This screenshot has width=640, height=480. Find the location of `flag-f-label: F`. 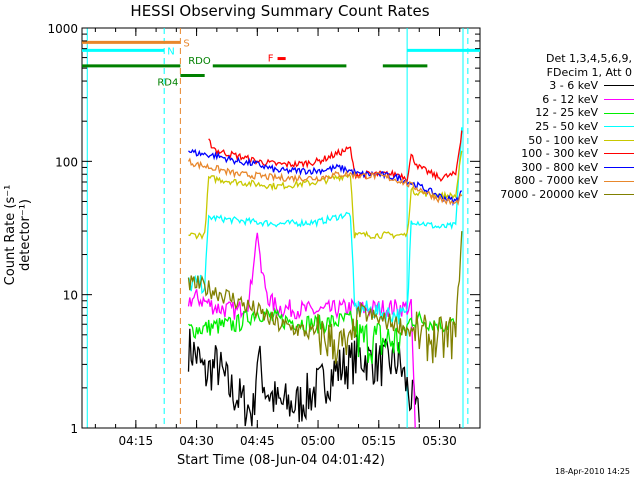

flag-f-label: F is located at coordinates (271, 59).